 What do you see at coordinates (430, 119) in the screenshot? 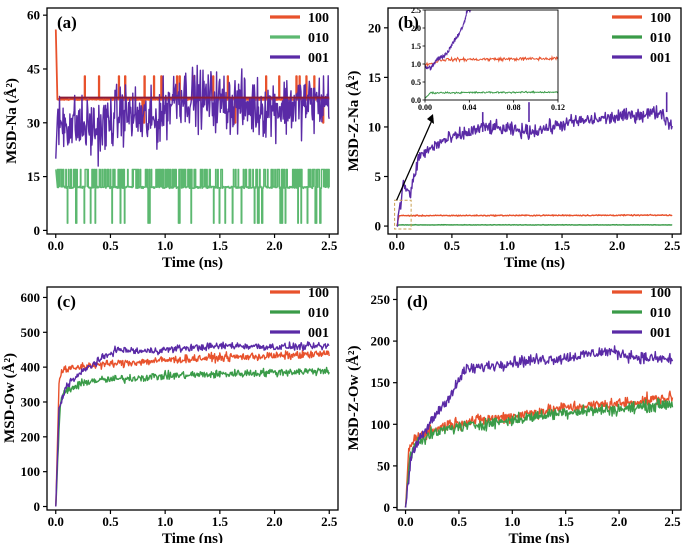
I see `zoom-arrow-head` at bounding box center [430, 119].